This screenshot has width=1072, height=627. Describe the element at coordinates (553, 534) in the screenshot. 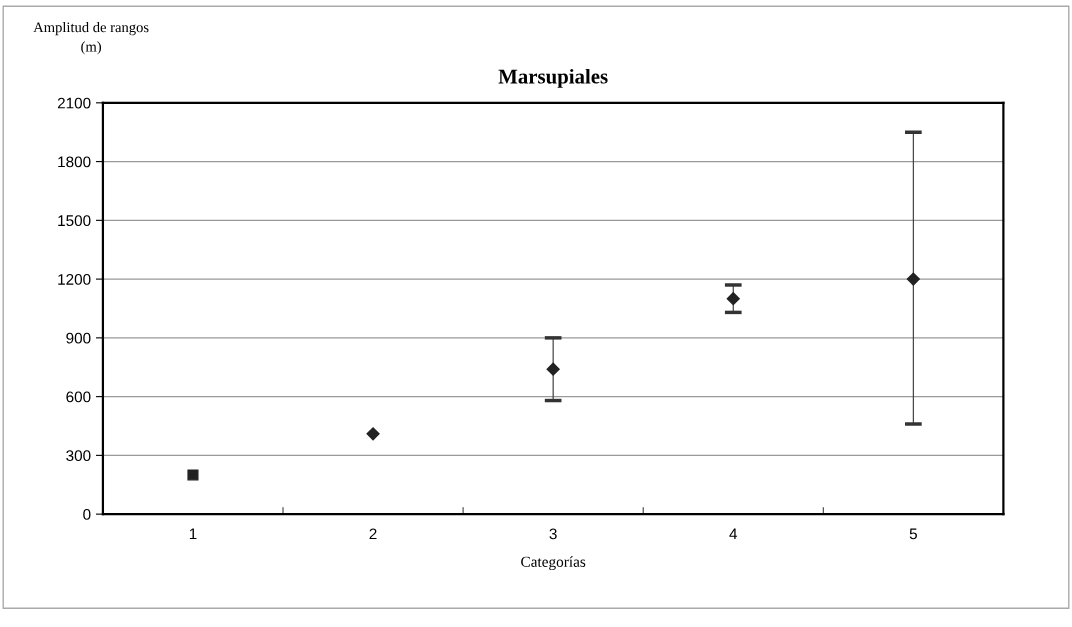

I see `x-tick-label: 3` at that location.